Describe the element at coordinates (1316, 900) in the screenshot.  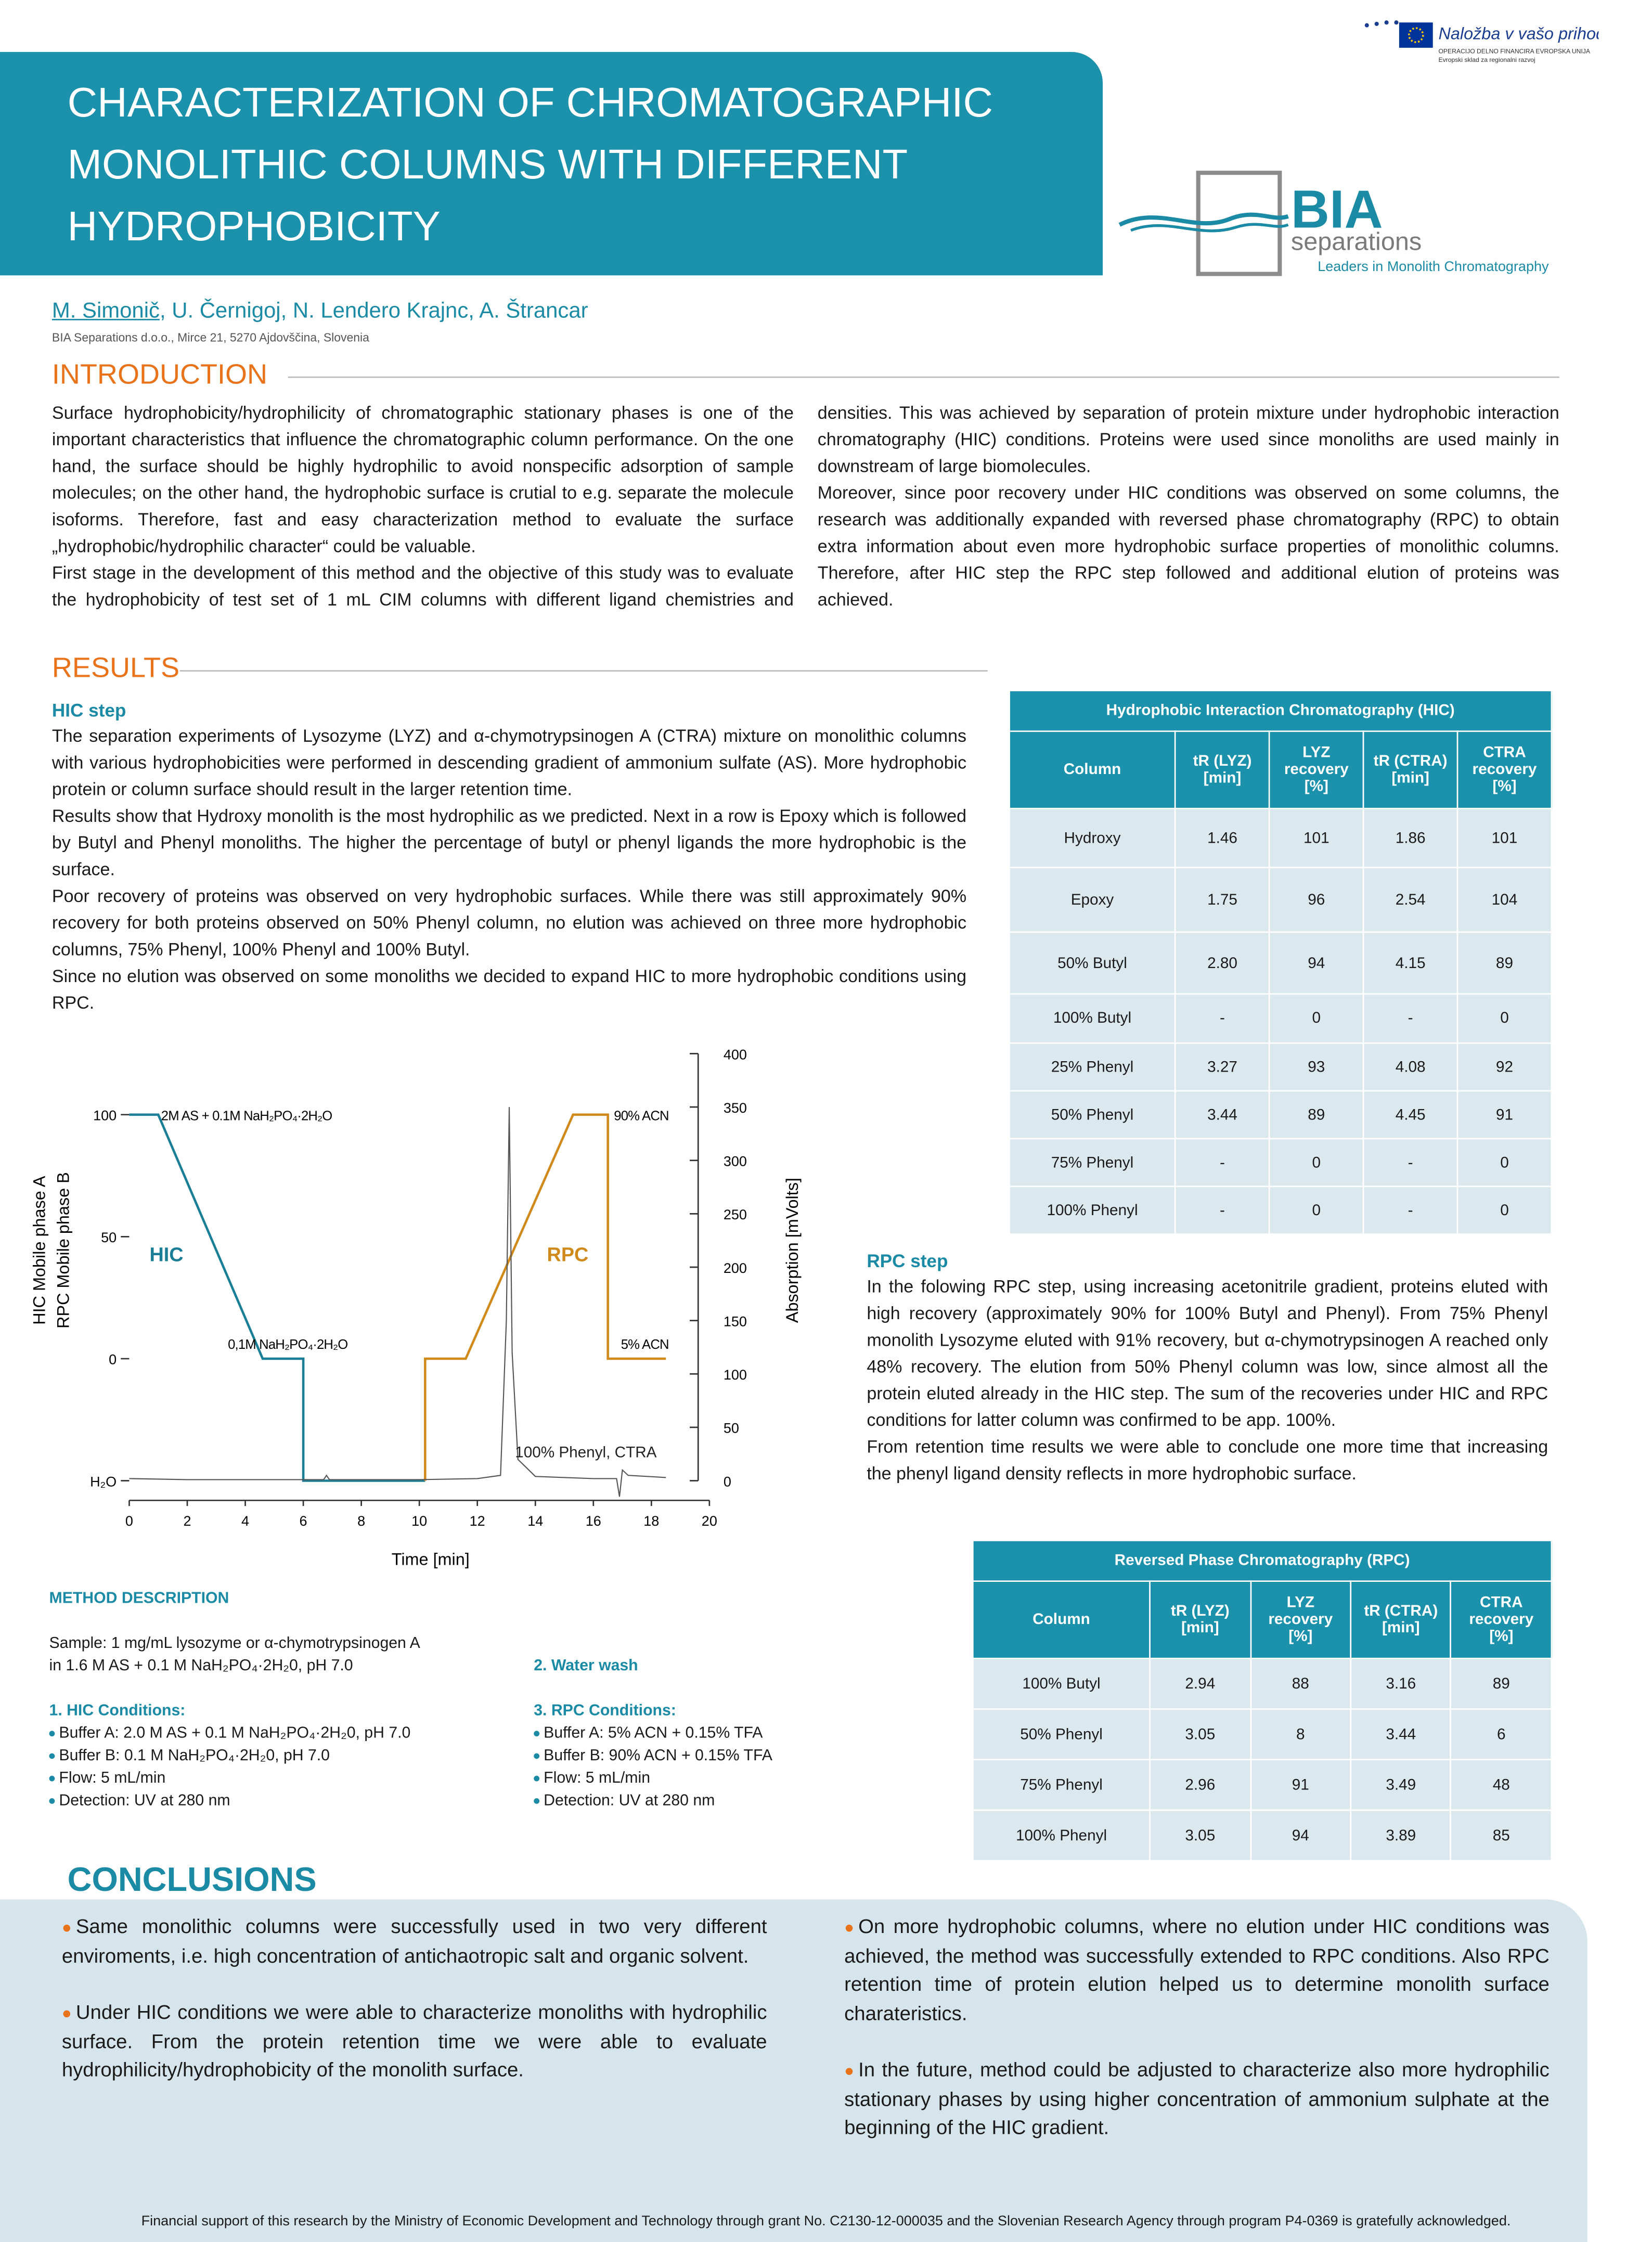
I see `table-cell: 96` at that location.